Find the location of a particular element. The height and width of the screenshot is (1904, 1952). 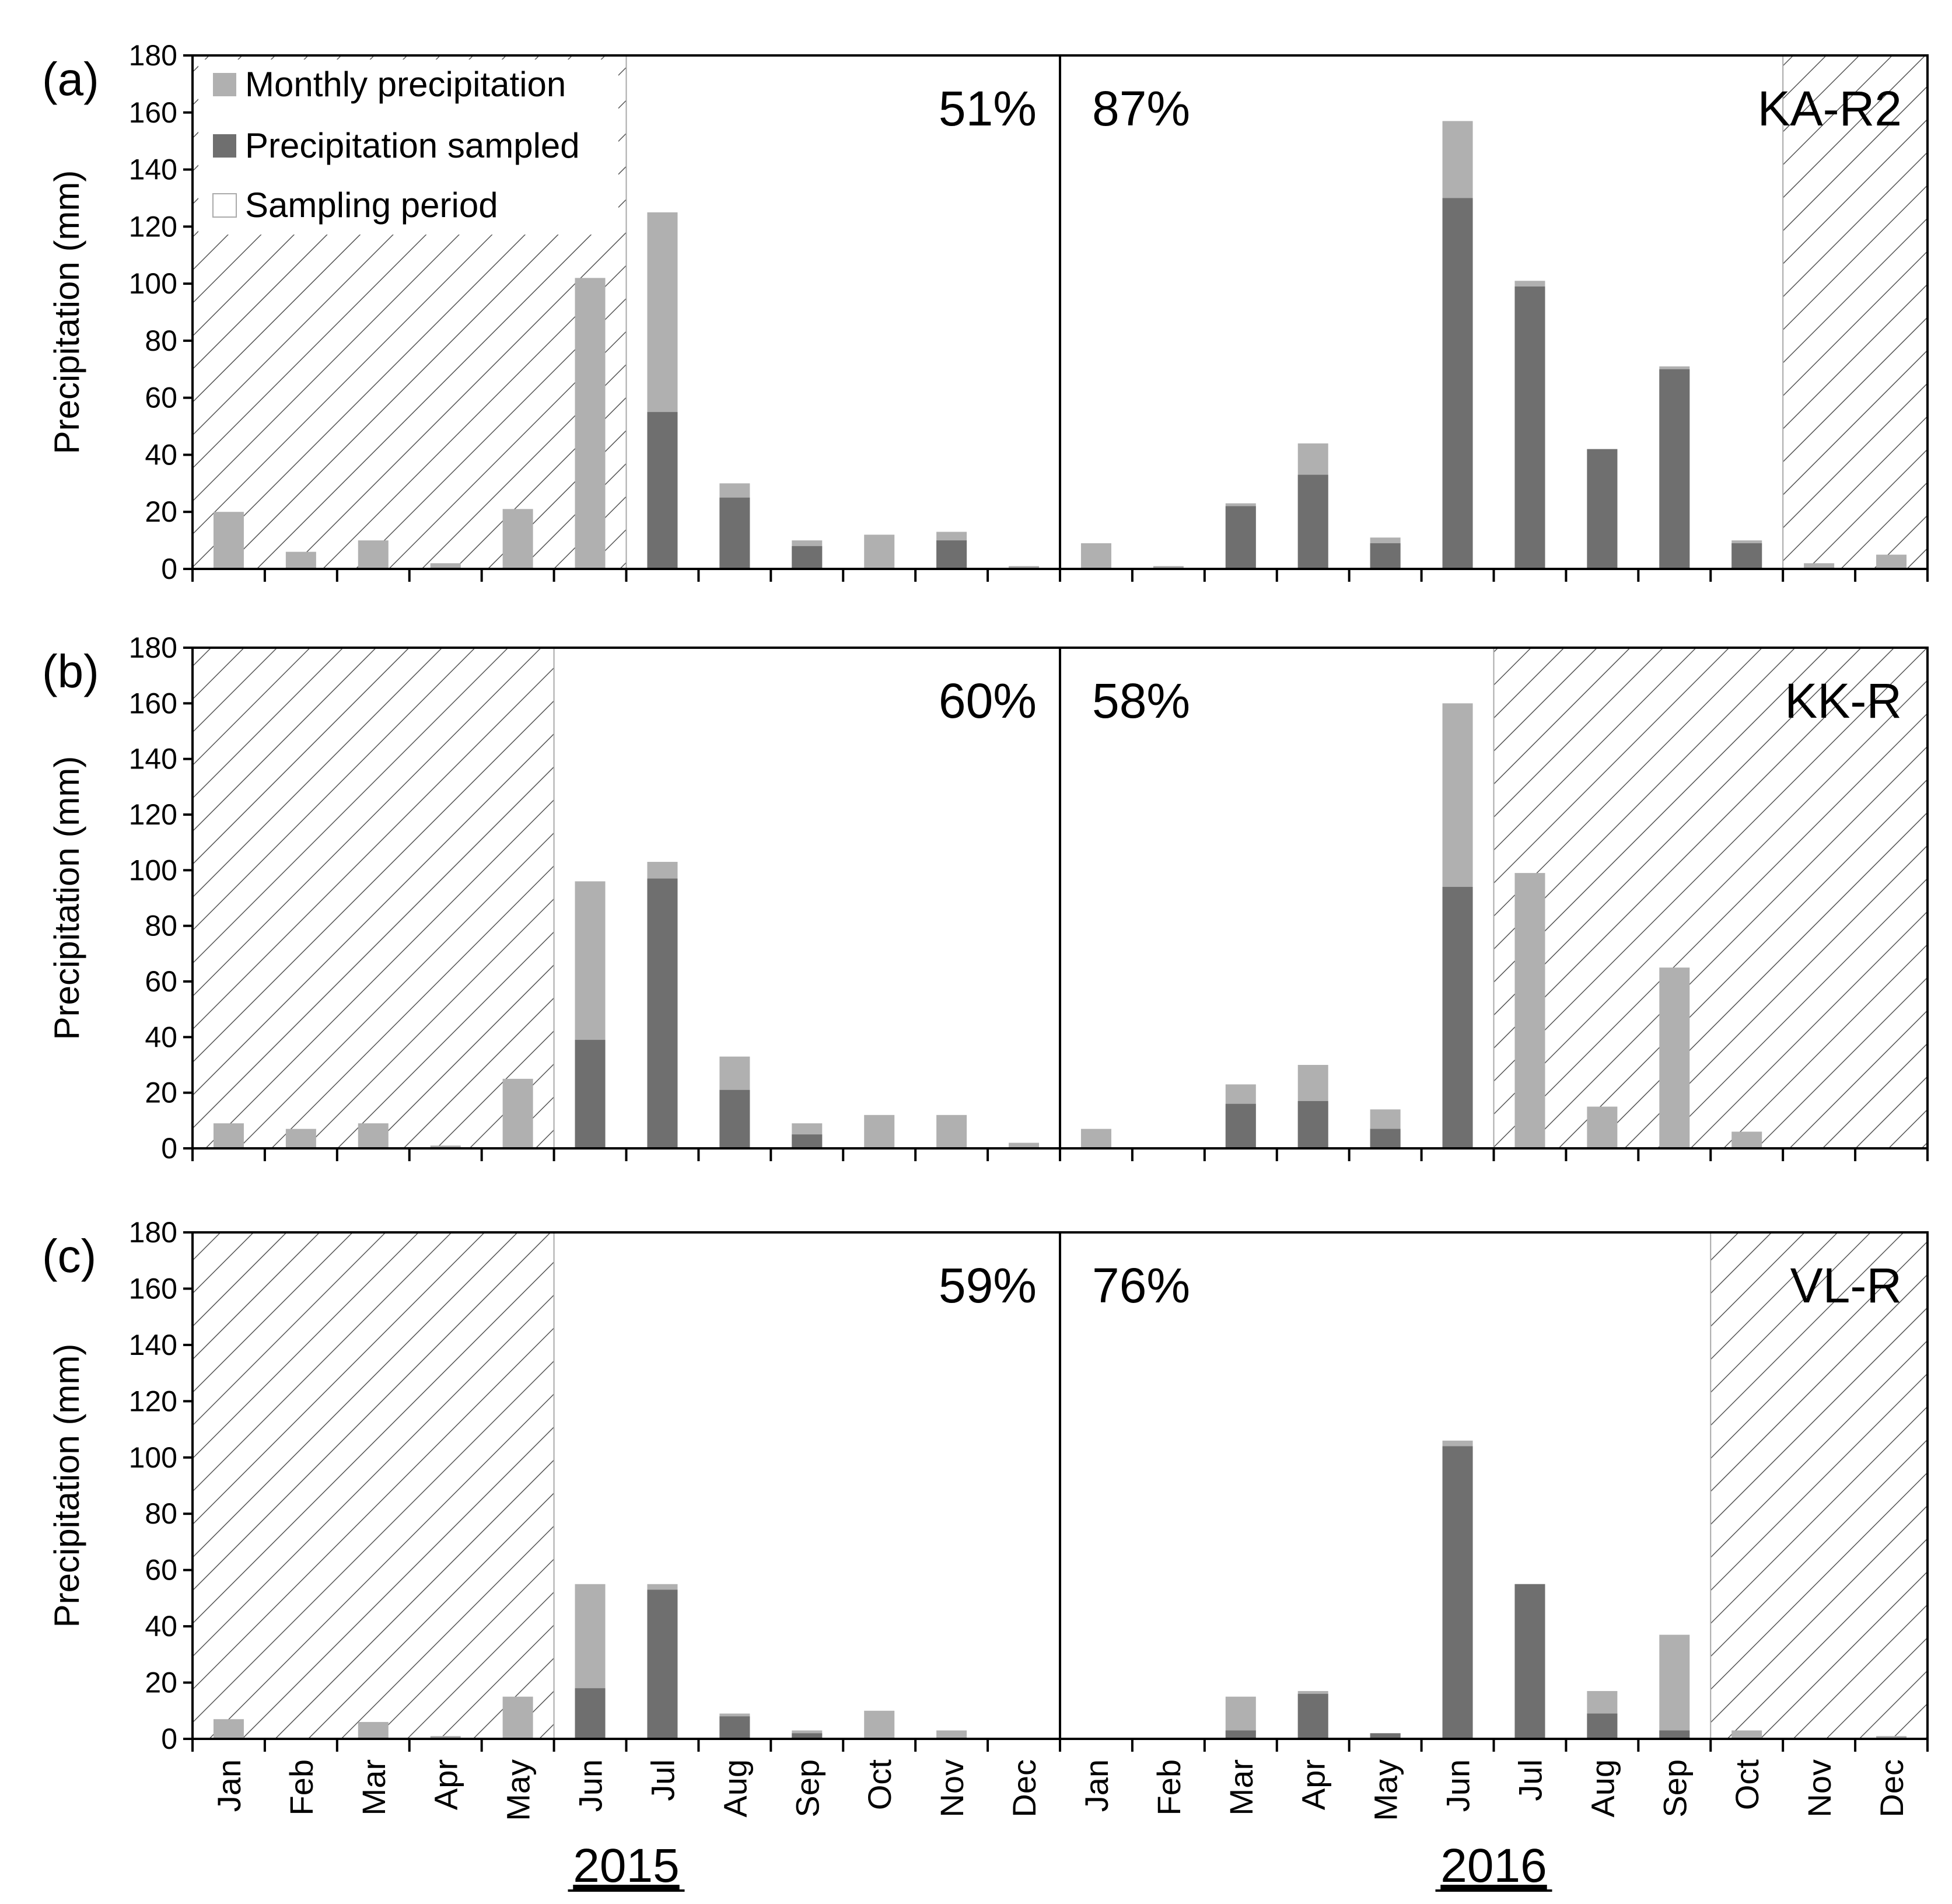

month-label: Jan is located at coordinates (229, 1785).